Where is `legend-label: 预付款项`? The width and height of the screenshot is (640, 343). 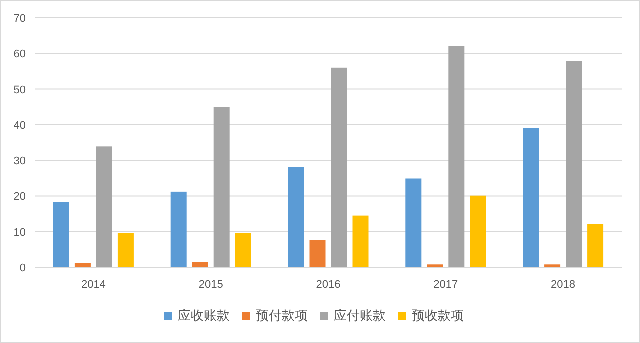
legend-label: 预付款项 is located at coordinates (282, 315).